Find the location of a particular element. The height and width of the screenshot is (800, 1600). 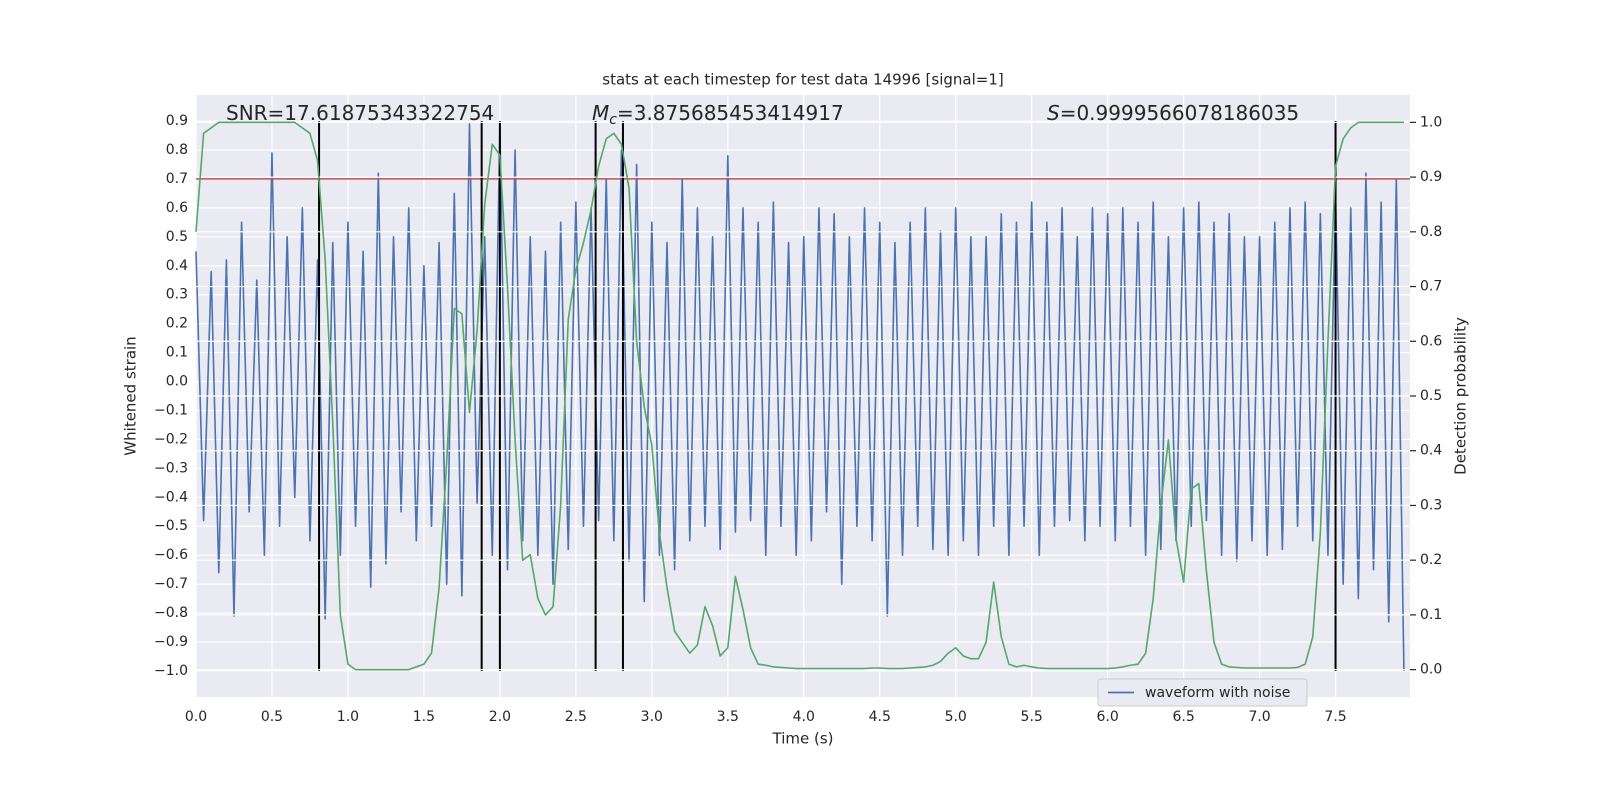

y-tick-label: −0.2 is located at coordinates (171, 439).